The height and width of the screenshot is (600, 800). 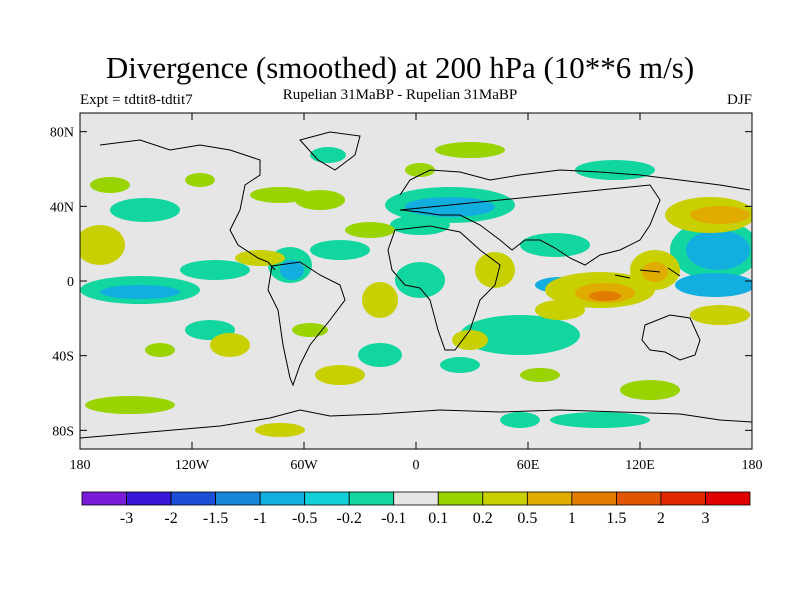 What do you see at coordinates (187, 205) in the screenshot?
I see `north-america-outline` at bounding box center [187, 205].